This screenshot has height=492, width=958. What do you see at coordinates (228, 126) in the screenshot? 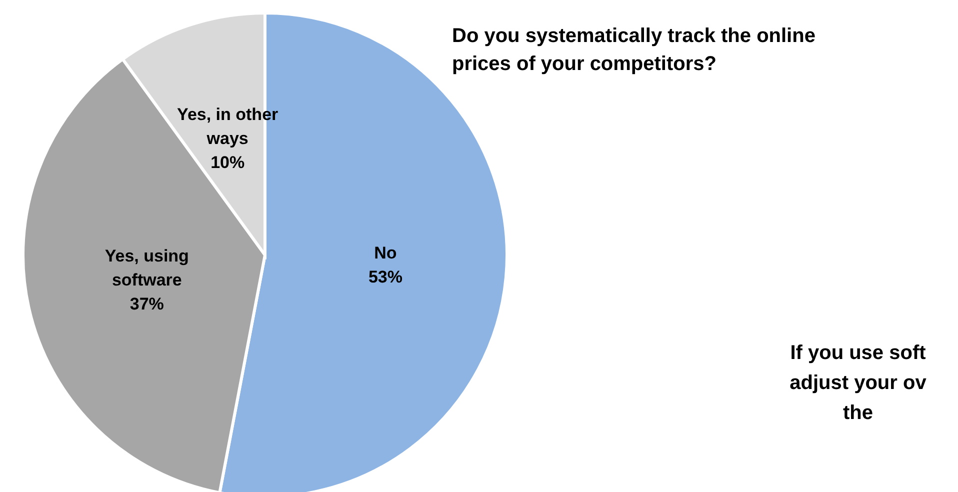
I see `slice-label: Yes, in other ways` at bounding box center [228, 126].